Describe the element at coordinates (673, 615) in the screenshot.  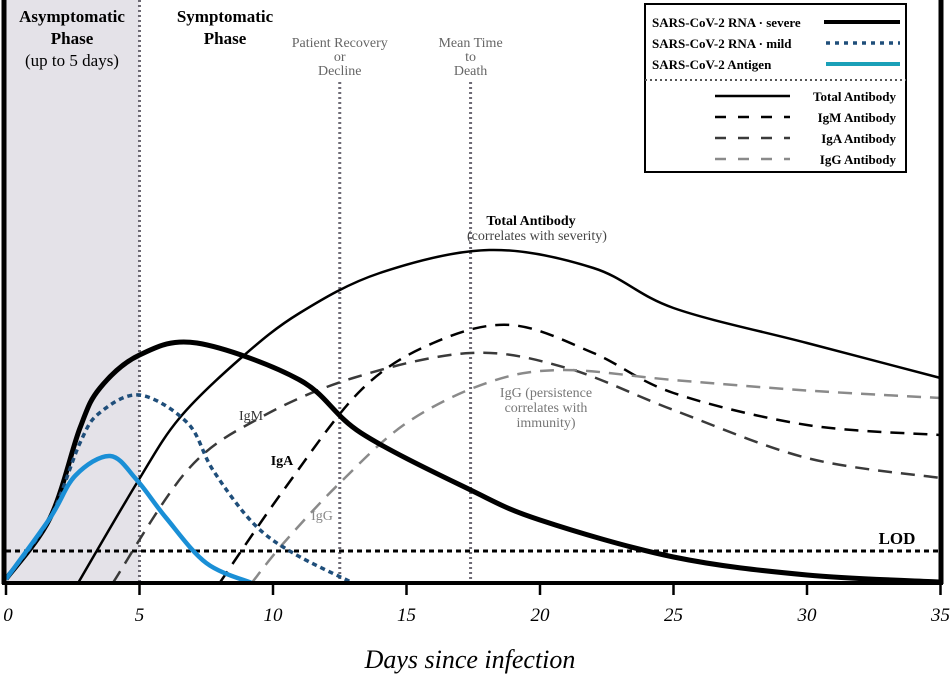
I see `x-tick-label: 25` at that location.